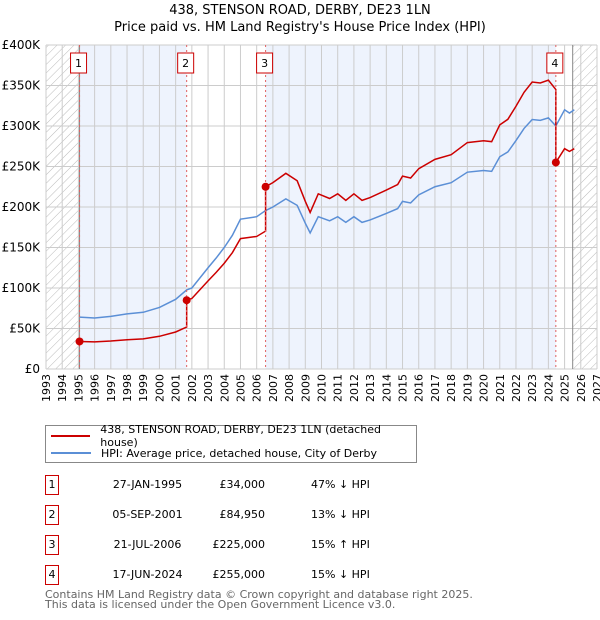  What do you see at coordinates (52, 545) in the screenshot?
I see `sale-number-badge: 3` at bounding box center [52, 545].